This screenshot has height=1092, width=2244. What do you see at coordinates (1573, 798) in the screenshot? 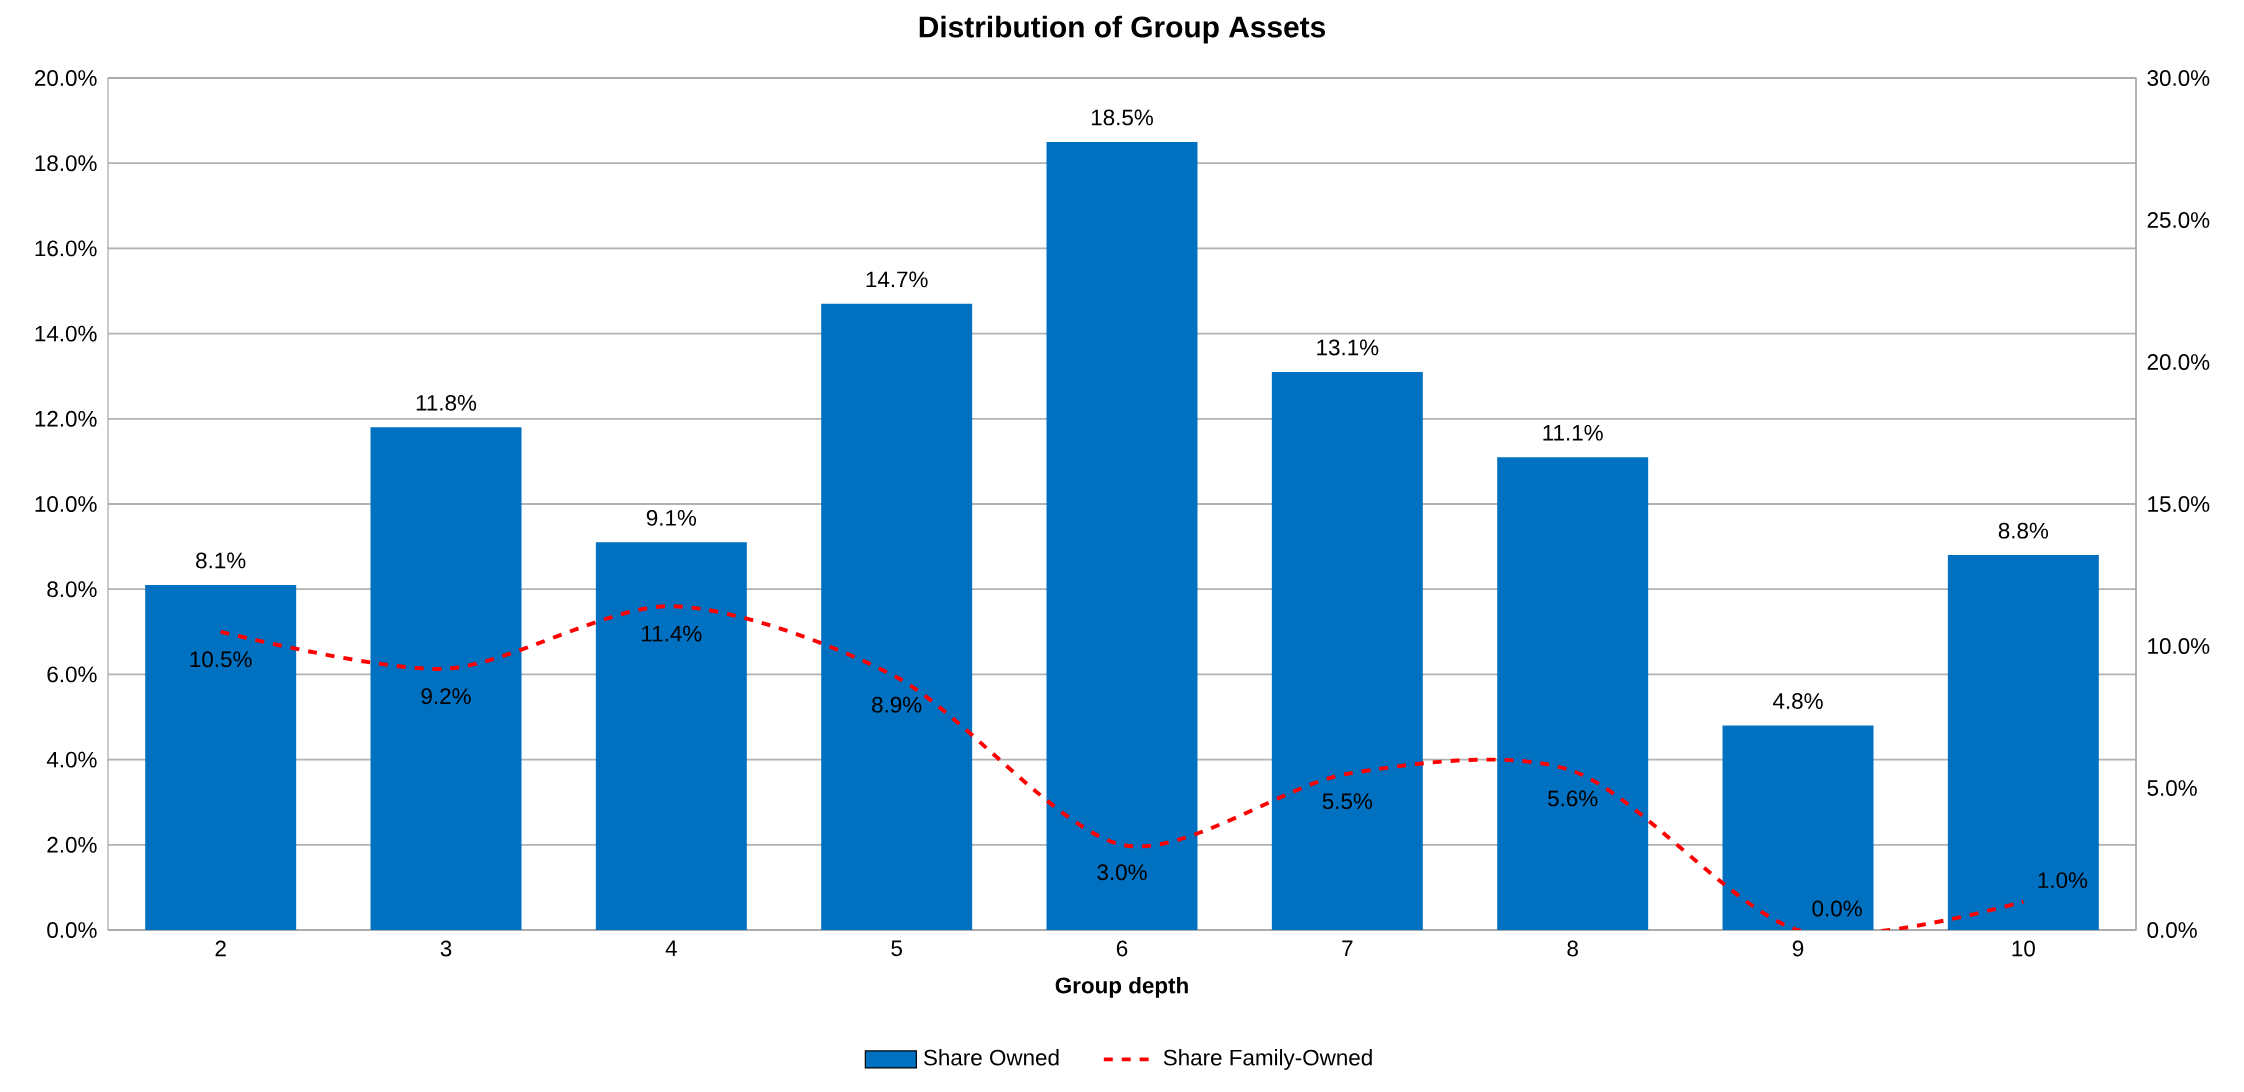
I see `data-label: 5.6%` at bounding box center [1573, 798].